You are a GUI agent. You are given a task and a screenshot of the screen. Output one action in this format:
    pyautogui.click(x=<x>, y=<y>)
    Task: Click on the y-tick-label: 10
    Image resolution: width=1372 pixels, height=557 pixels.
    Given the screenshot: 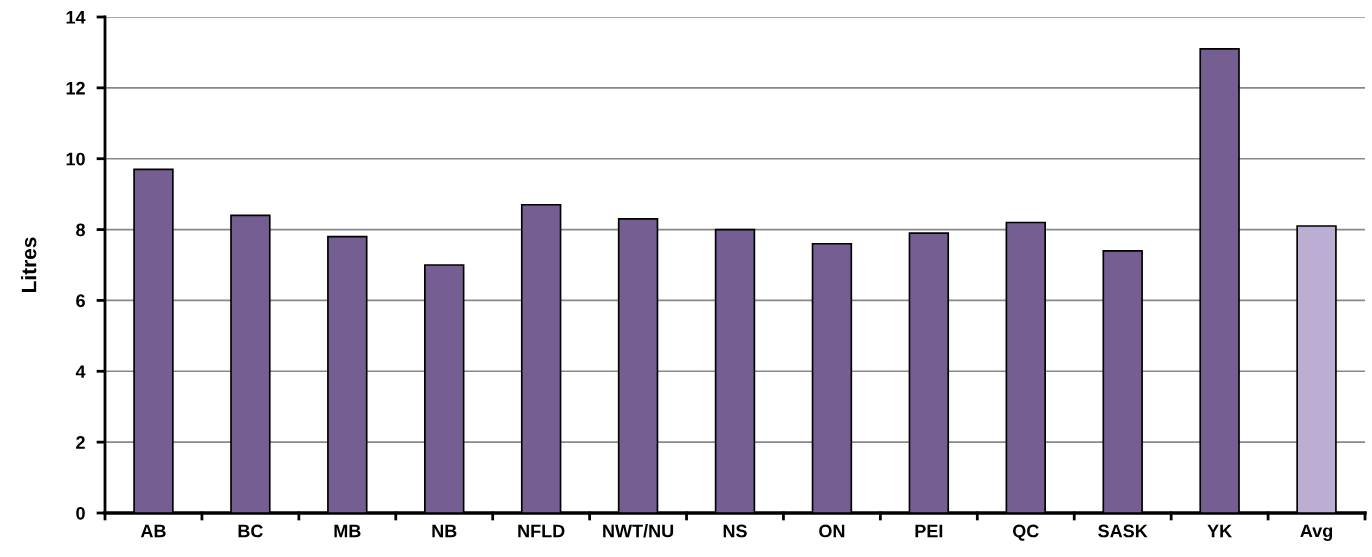 What is the action you would take?
    pyautogui.click(x=75, y=159)
    